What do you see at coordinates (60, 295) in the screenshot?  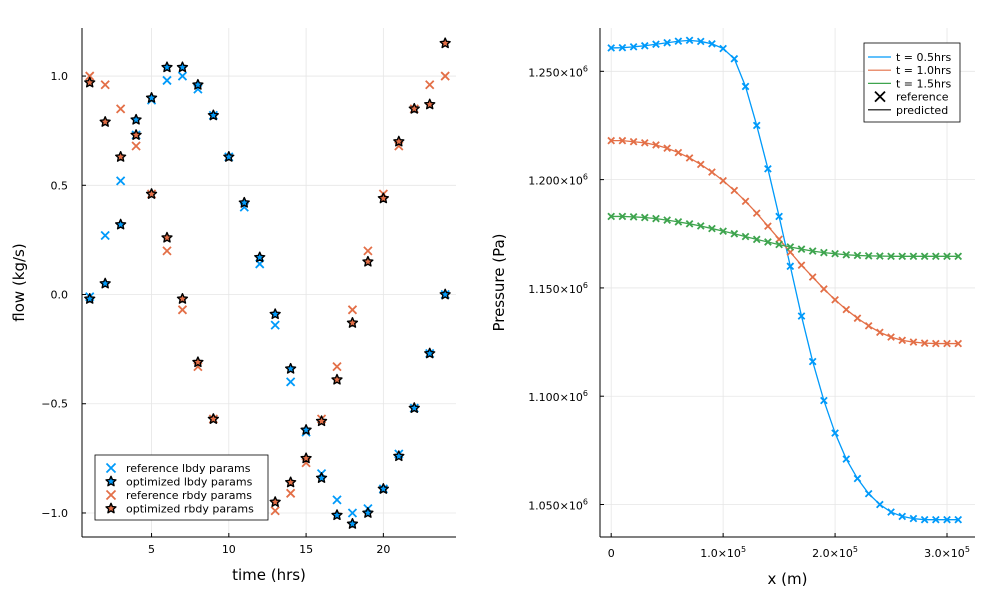 I see `flow-y-tick-label: 0.0` at bounding box center [60, 295].